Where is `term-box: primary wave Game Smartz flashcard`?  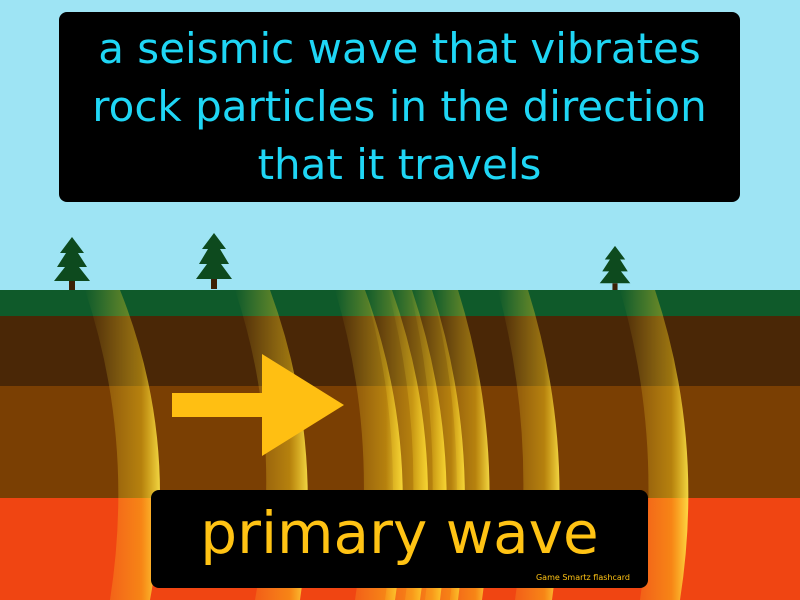 term-box: primary wave Game Smartz flashcard is located at coordinates (399, 539).